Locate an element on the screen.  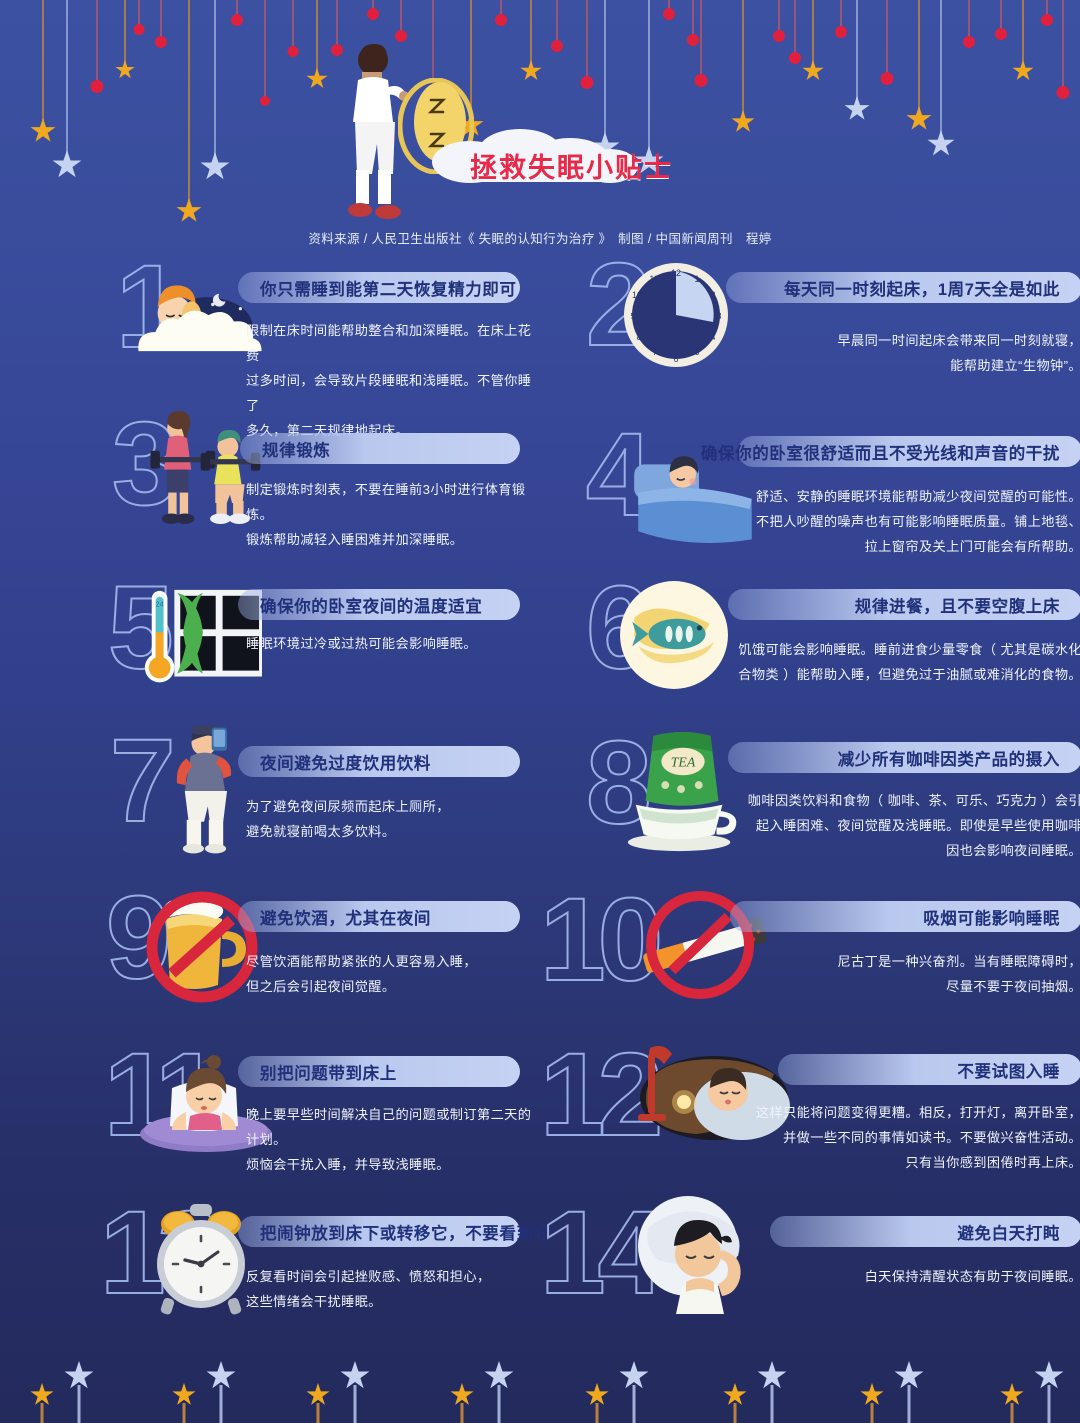
fish-plate-icon is located at coordinates (674, 635).